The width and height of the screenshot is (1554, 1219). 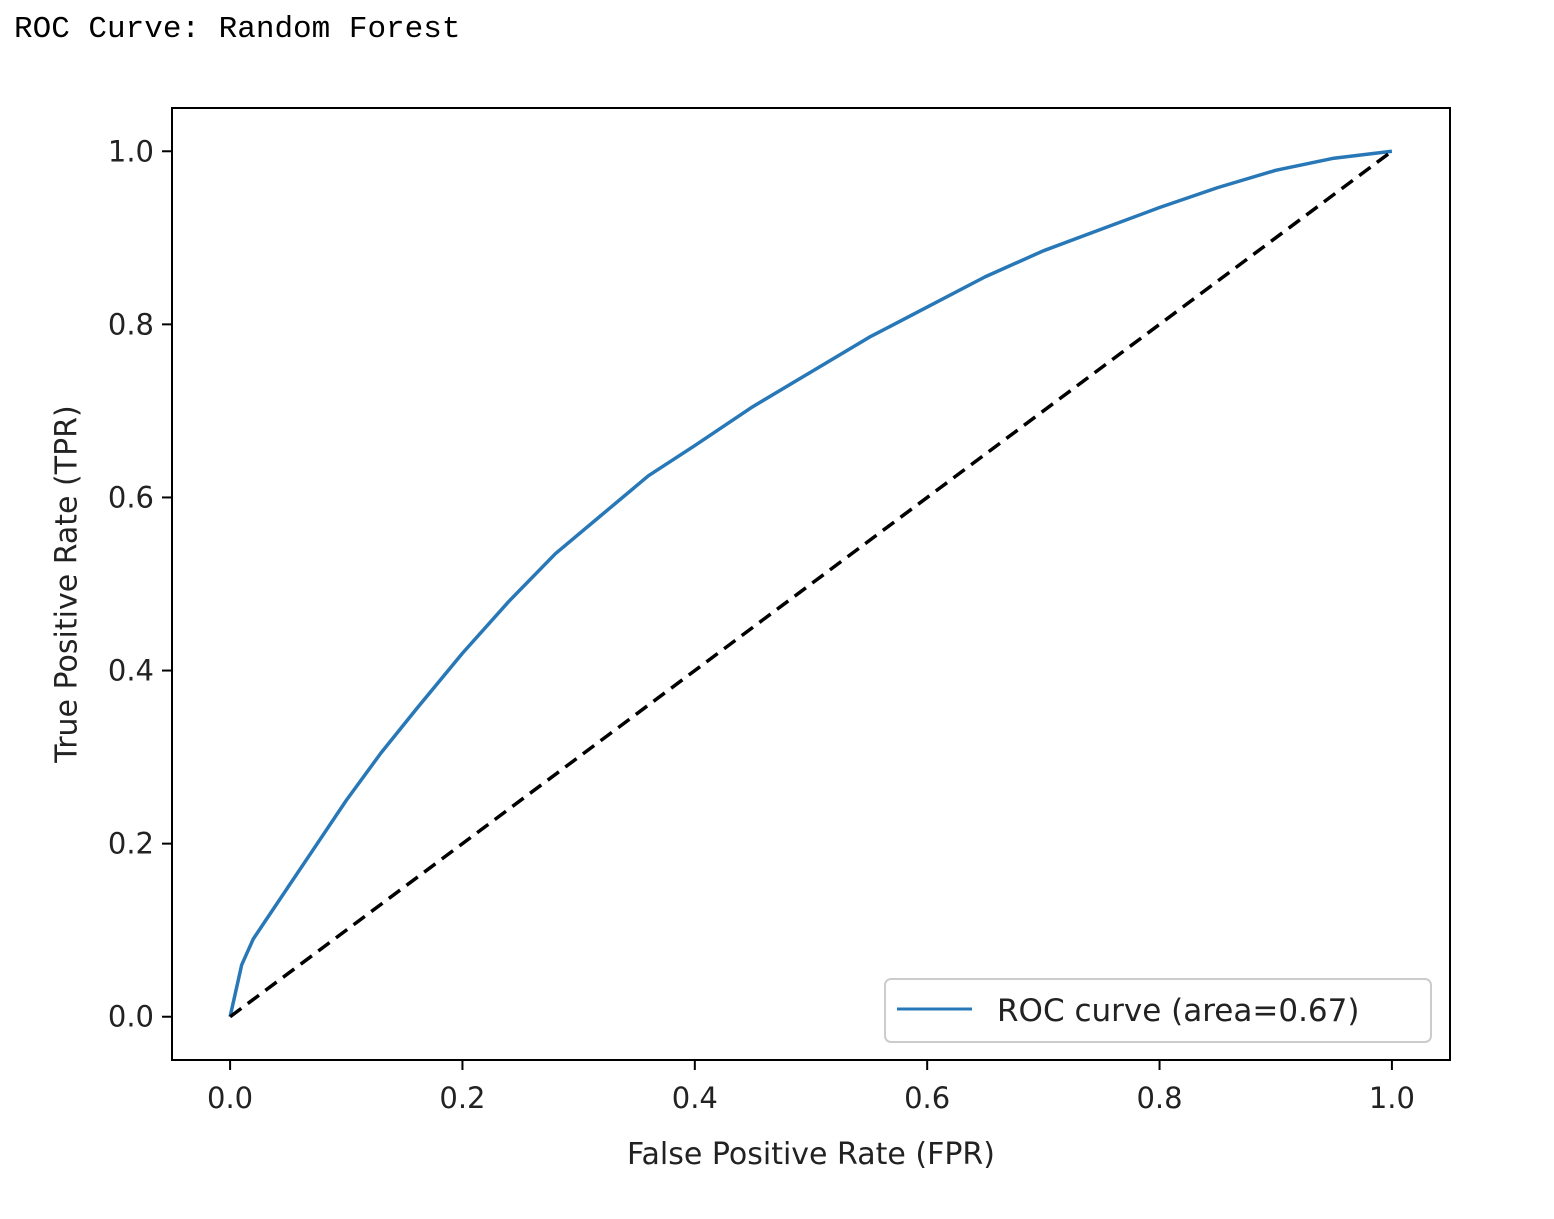 What do you see at coordinates (811, 1154) in the screenshot?
I see `x-axis-label: False Positive Rate (FPR)` at bounding box center [811, 1154].